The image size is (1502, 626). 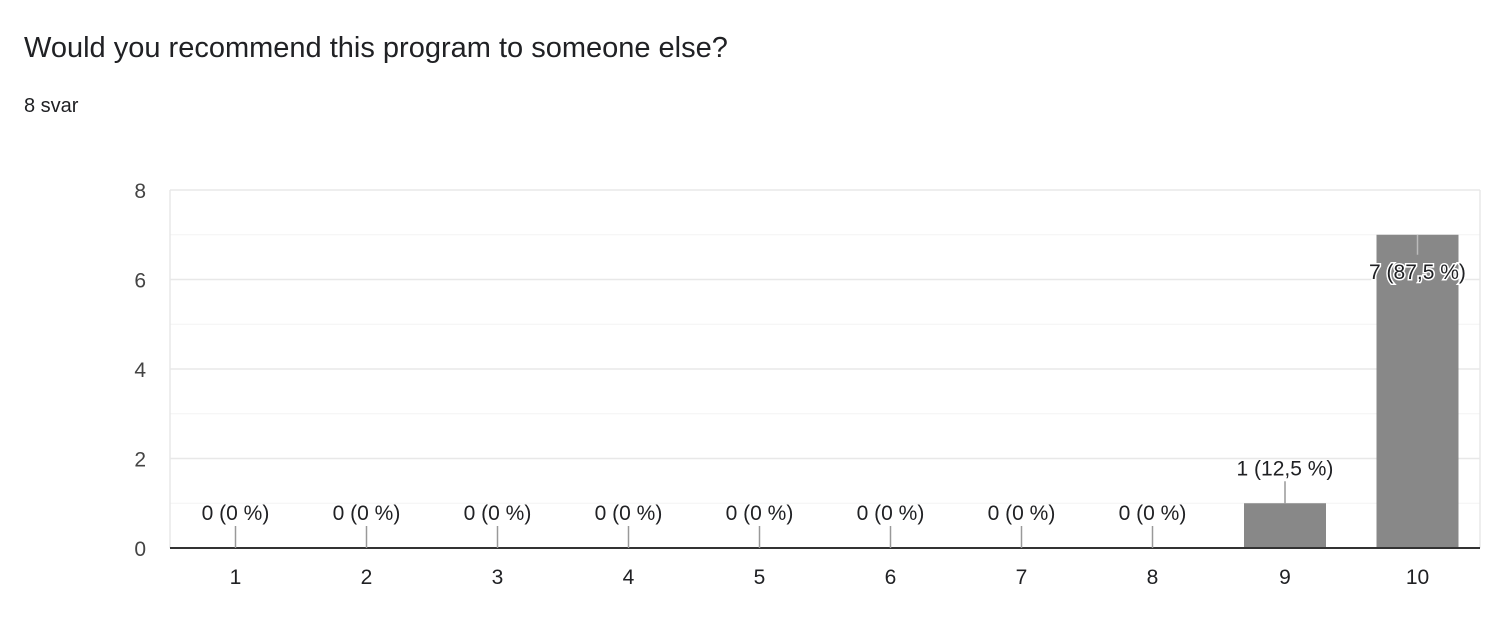 What do you see at coordinates (140, 191) in the screenshot?
I see `y-tick-label: 8` at bounding box center [140, 191].